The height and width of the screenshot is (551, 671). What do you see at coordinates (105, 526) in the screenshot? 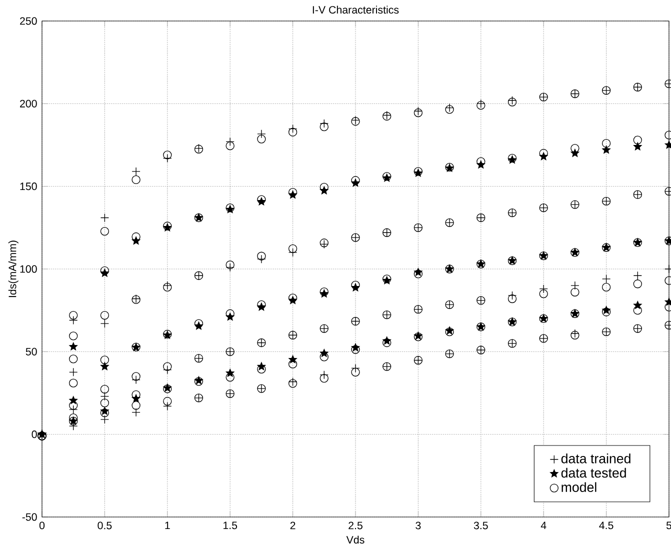
I see `x-tick-label: 0.5` at bounding box center [105, 526].